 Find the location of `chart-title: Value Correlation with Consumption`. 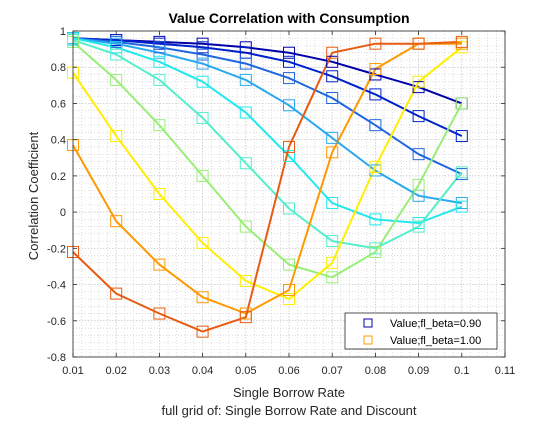

chart-title: Value Correlation with Consumption is located at coordinates (288, 18).